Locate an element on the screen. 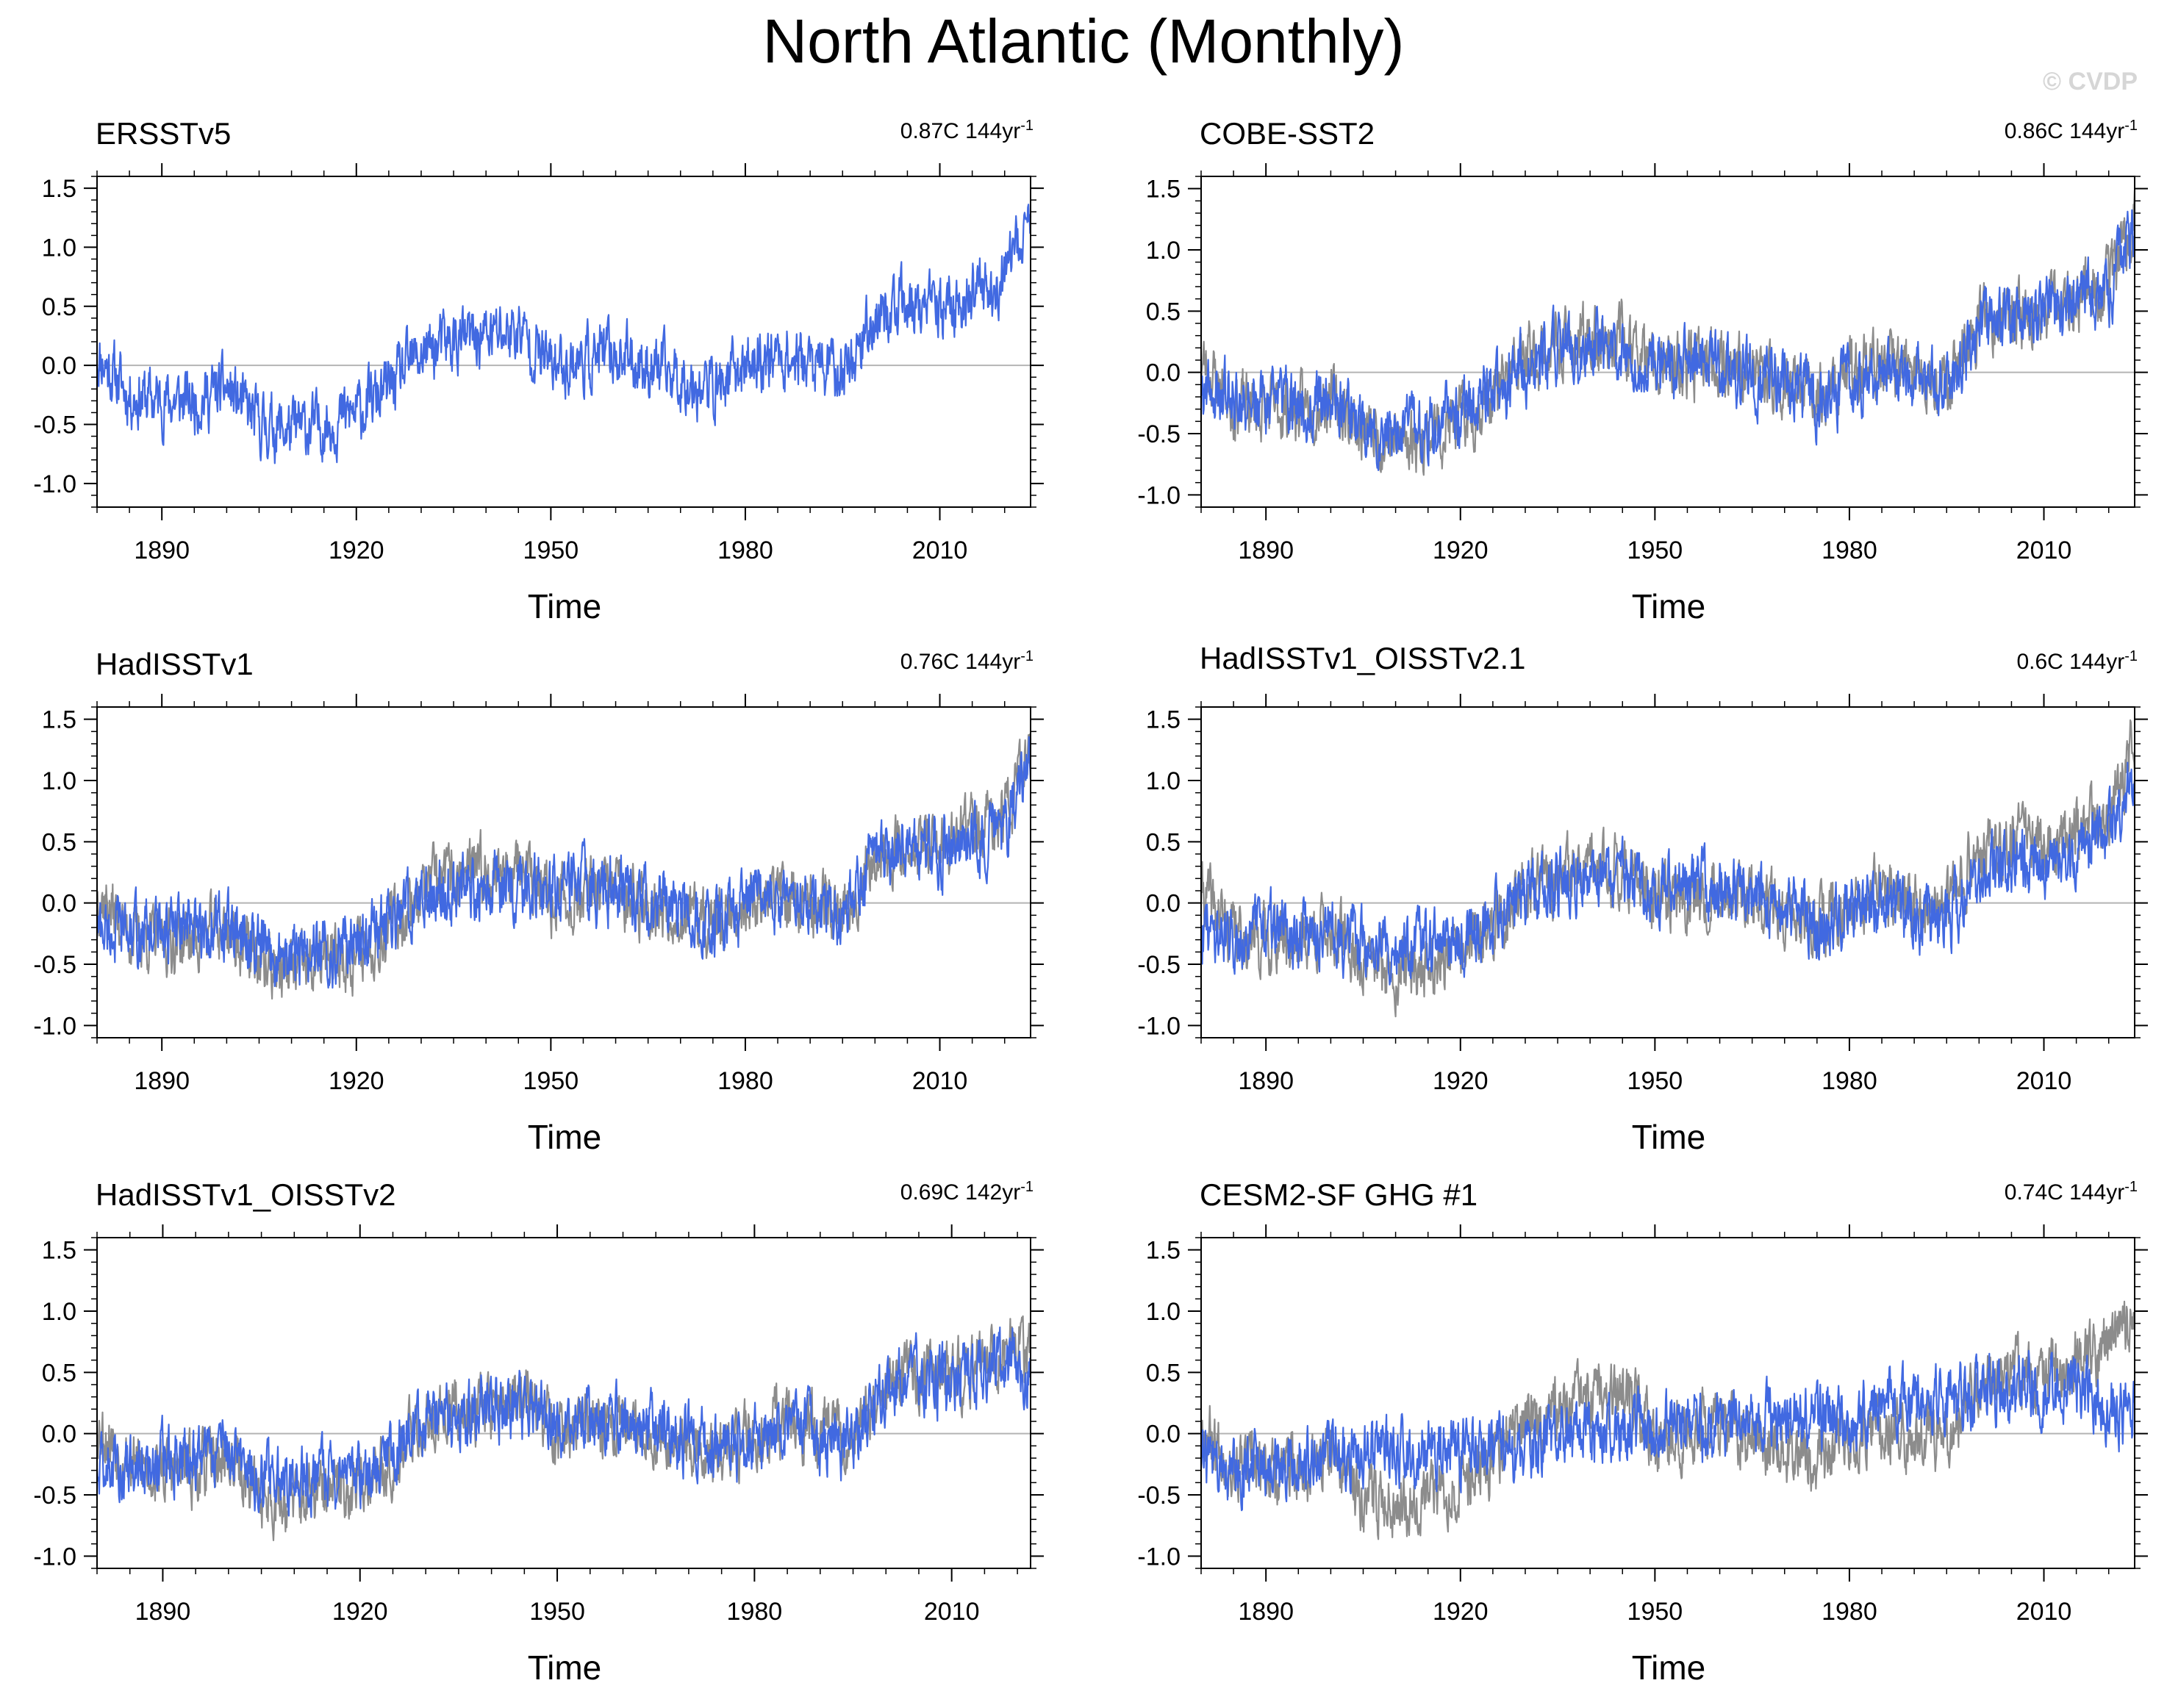 This screenshot has width=2167, height=1708. trend-value: 0.76C 144yr is located at coordinates (960, 662).